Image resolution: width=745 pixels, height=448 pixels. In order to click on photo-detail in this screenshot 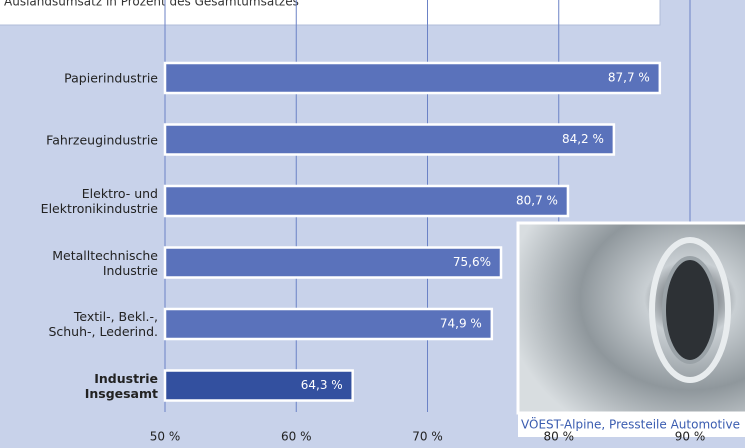, I will do `click(690, 310)`.